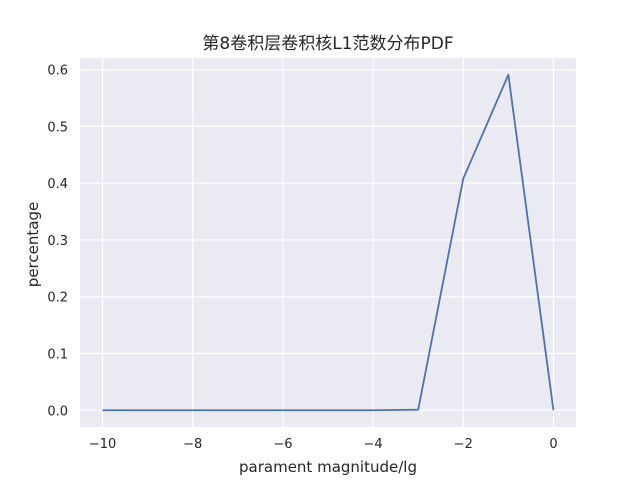 The width and height of the screenshot is (640, 480). Describe the element at coordinates (57, 184) in the screenshot. I see `y-tick-label: 0.4` at that location.